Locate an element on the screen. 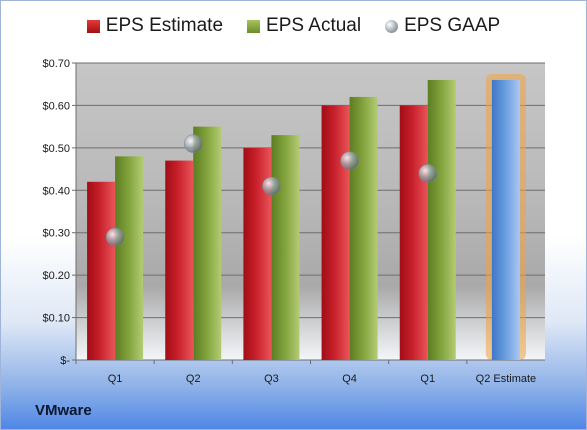  legend-item-estimate: EPS Estimate is located at coordinates (155, 26).